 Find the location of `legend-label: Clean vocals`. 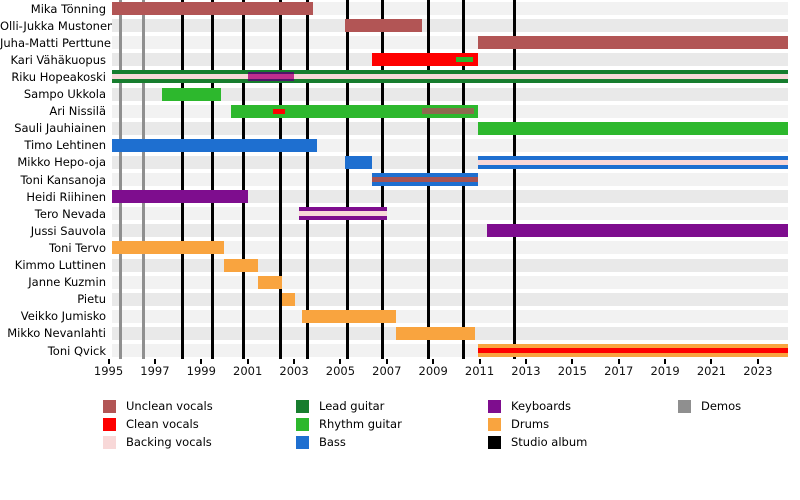

legend-label: Clean vocals is located at coordinates (162, 424).